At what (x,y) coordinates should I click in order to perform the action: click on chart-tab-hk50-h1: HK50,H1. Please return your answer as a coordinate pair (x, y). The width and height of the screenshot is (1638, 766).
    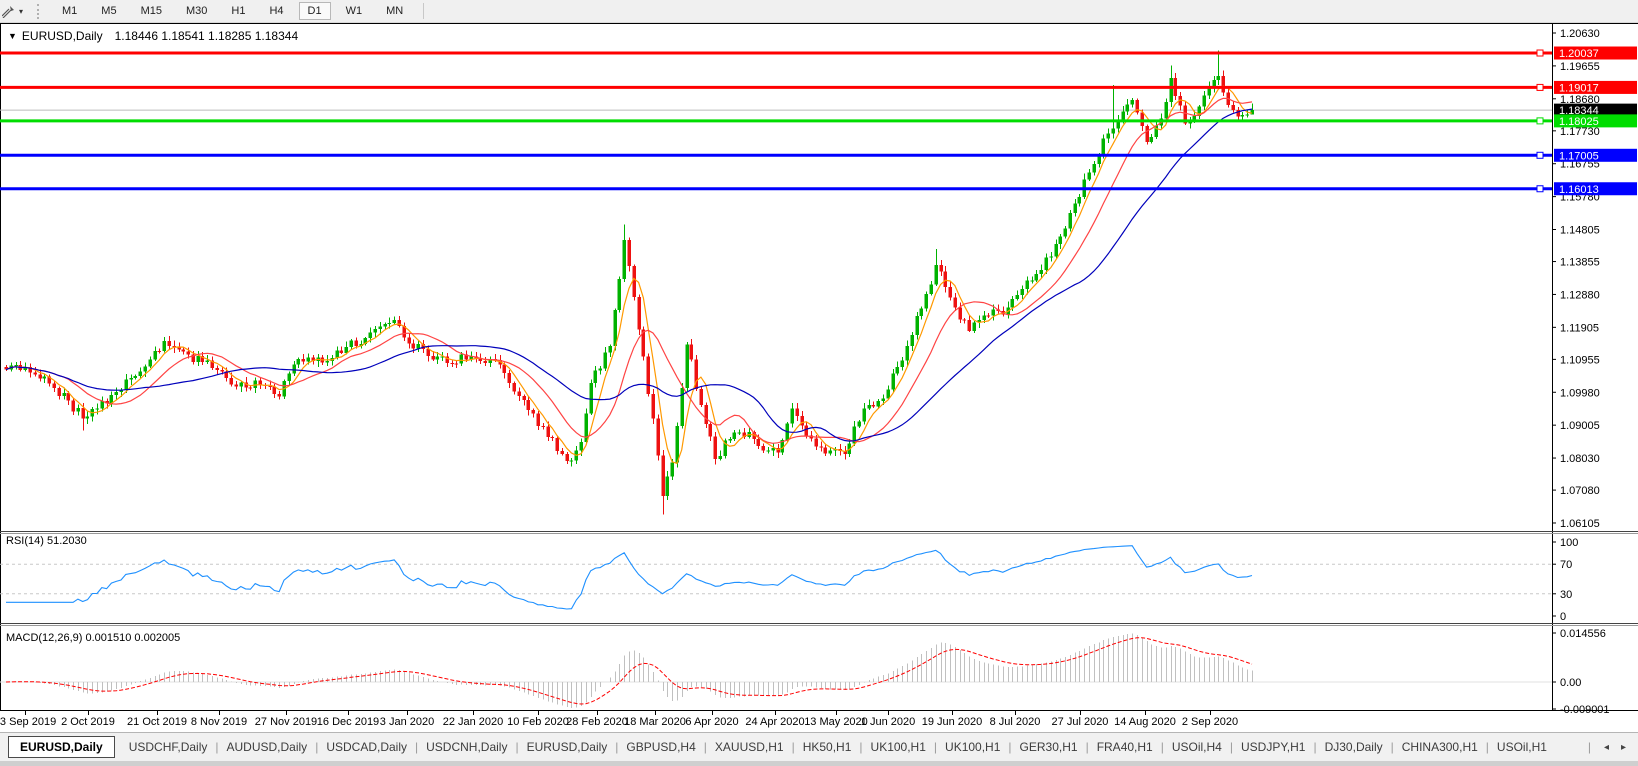
    Looking at the image, I should click on (827, 747).